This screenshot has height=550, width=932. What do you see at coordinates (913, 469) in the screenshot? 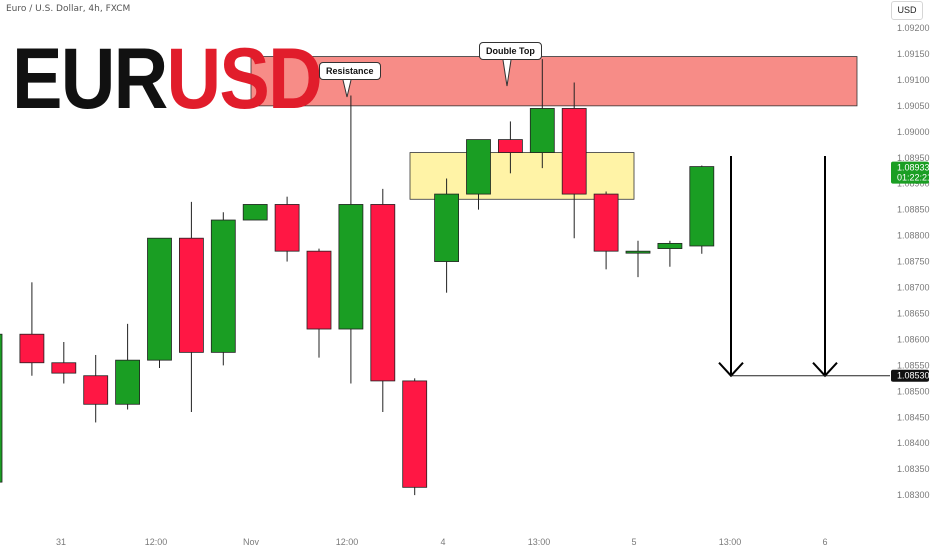
I see `y-tick-label: 1.08350` at bounding box center [913, 469].